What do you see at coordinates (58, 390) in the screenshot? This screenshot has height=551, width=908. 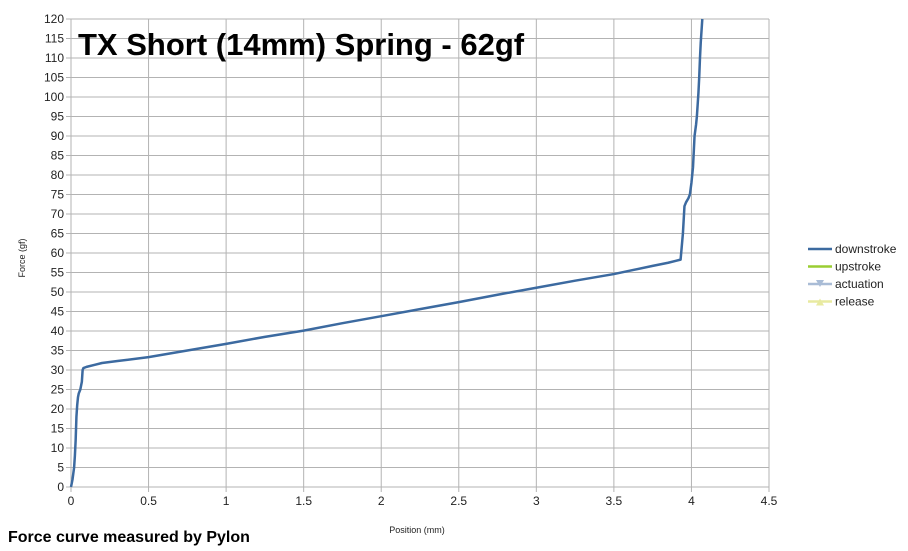 I see `y-tick-label: 25` at bounding box center [58, 390].